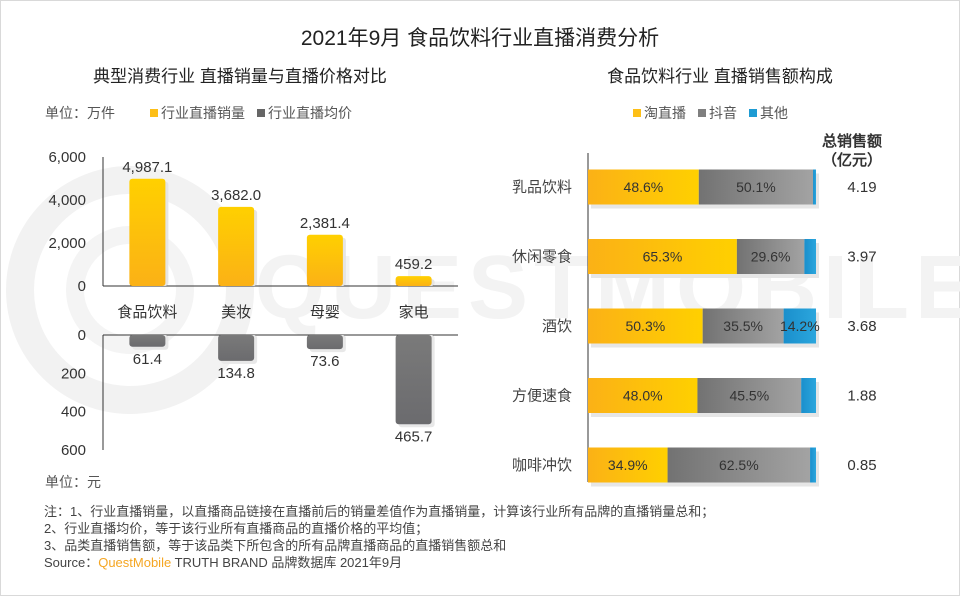  What do you see at coordinates (147, 167) in the screenshot?
I see `data-label: 4,987.1` at bounding box center [147, 167].